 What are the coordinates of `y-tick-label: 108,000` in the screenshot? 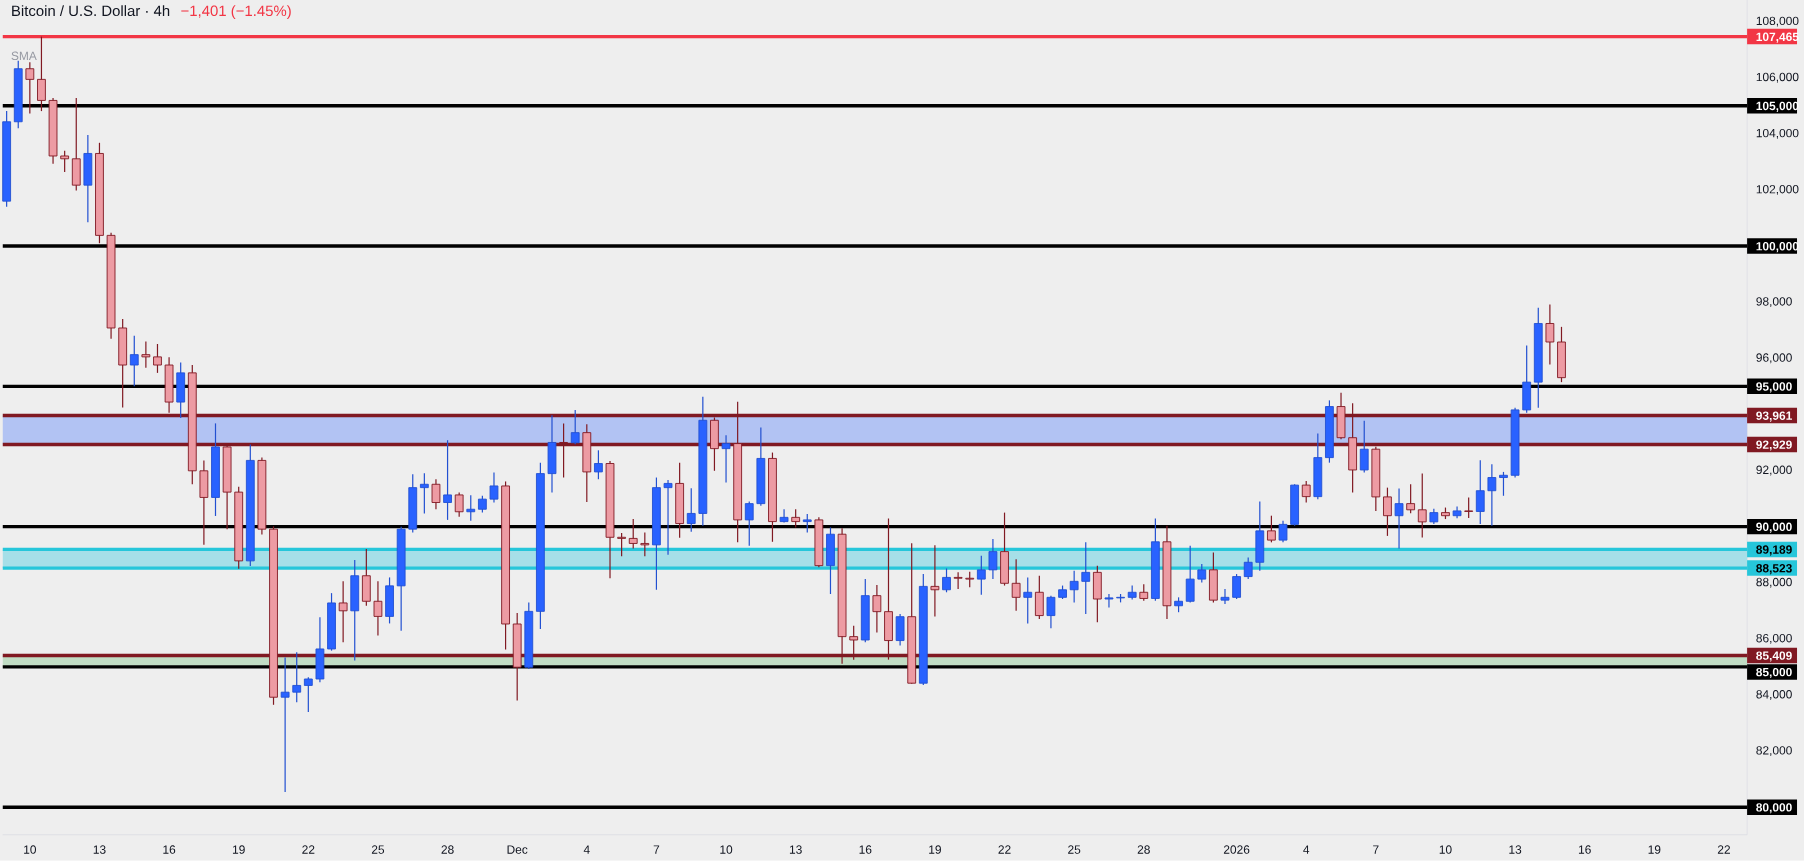 It's located at (1777, 21).